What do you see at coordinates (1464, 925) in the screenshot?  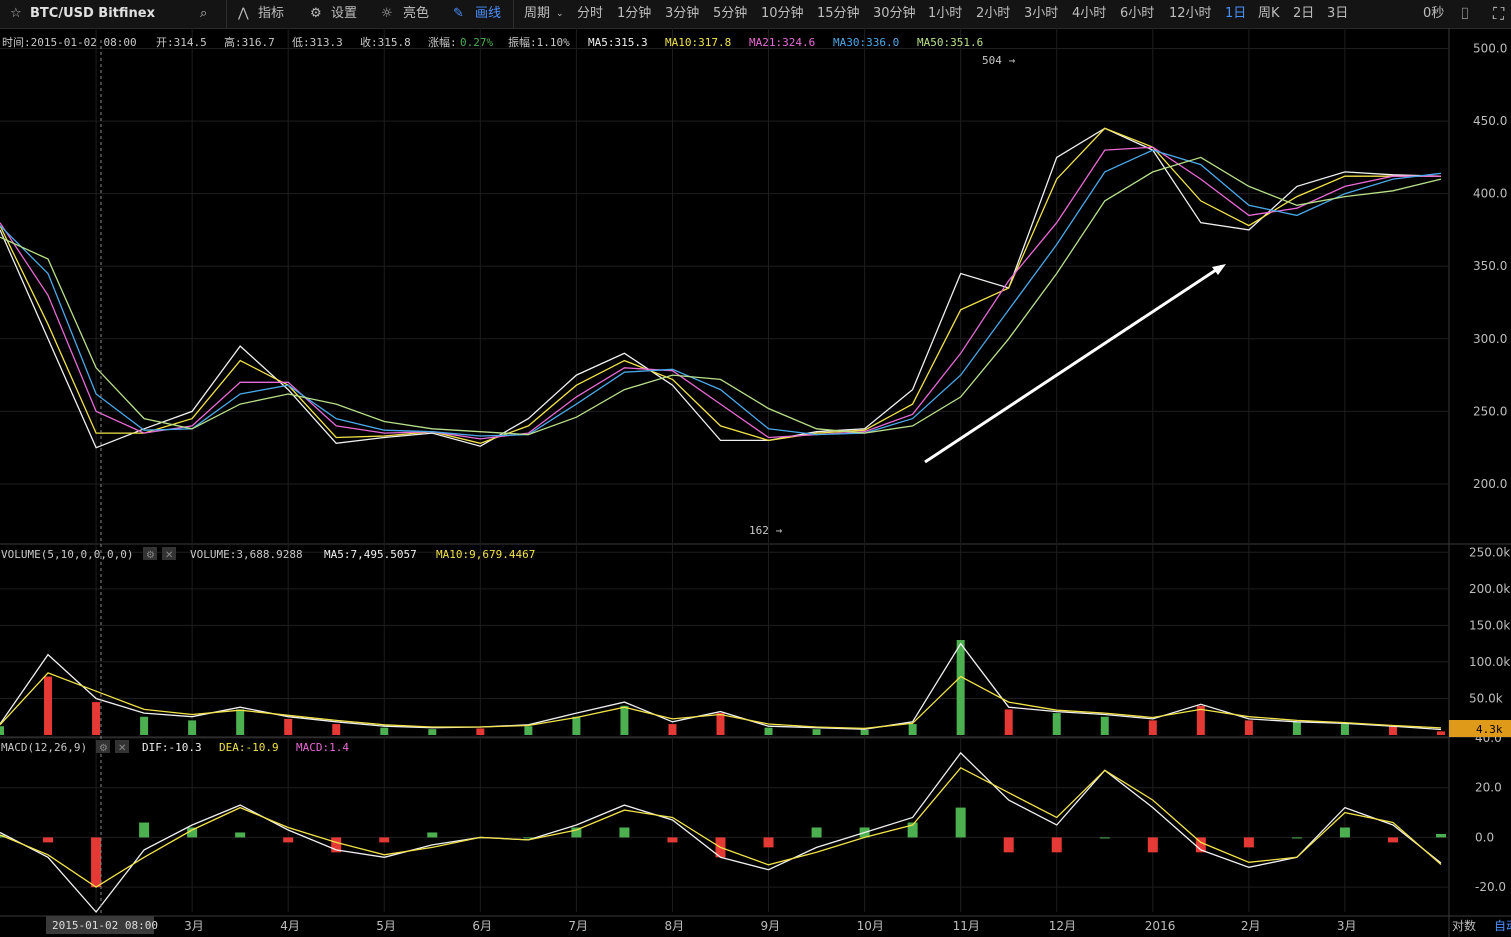 I see `log-scale-toggle: 对数` at bounding box center [1464, 925].